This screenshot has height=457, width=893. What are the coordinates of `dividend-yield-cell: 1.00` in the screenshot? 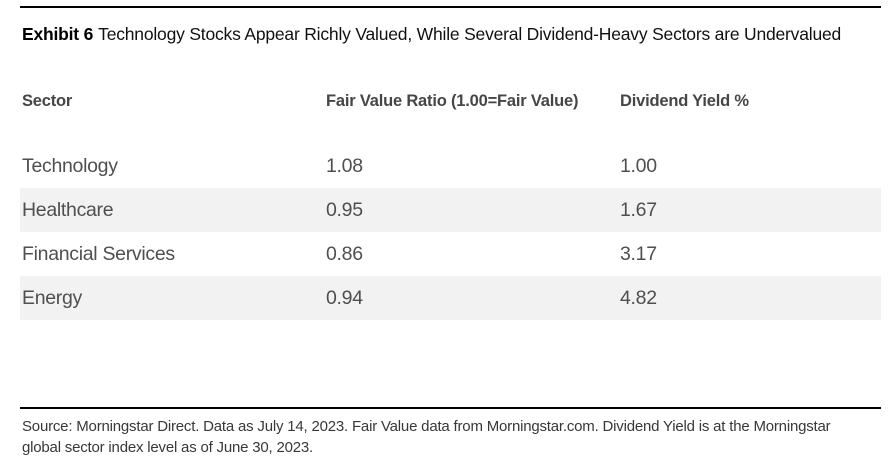 It's located at (638, 165).